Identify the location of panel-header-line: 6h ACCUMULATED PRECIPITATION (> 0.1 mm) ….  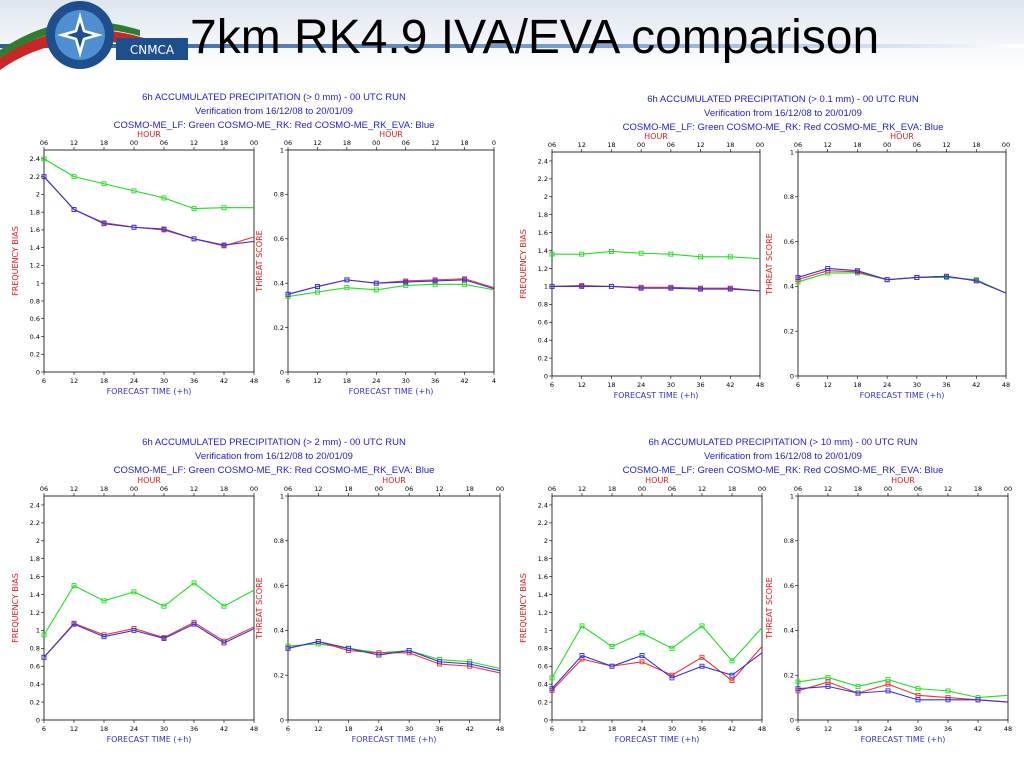
(783, 99).